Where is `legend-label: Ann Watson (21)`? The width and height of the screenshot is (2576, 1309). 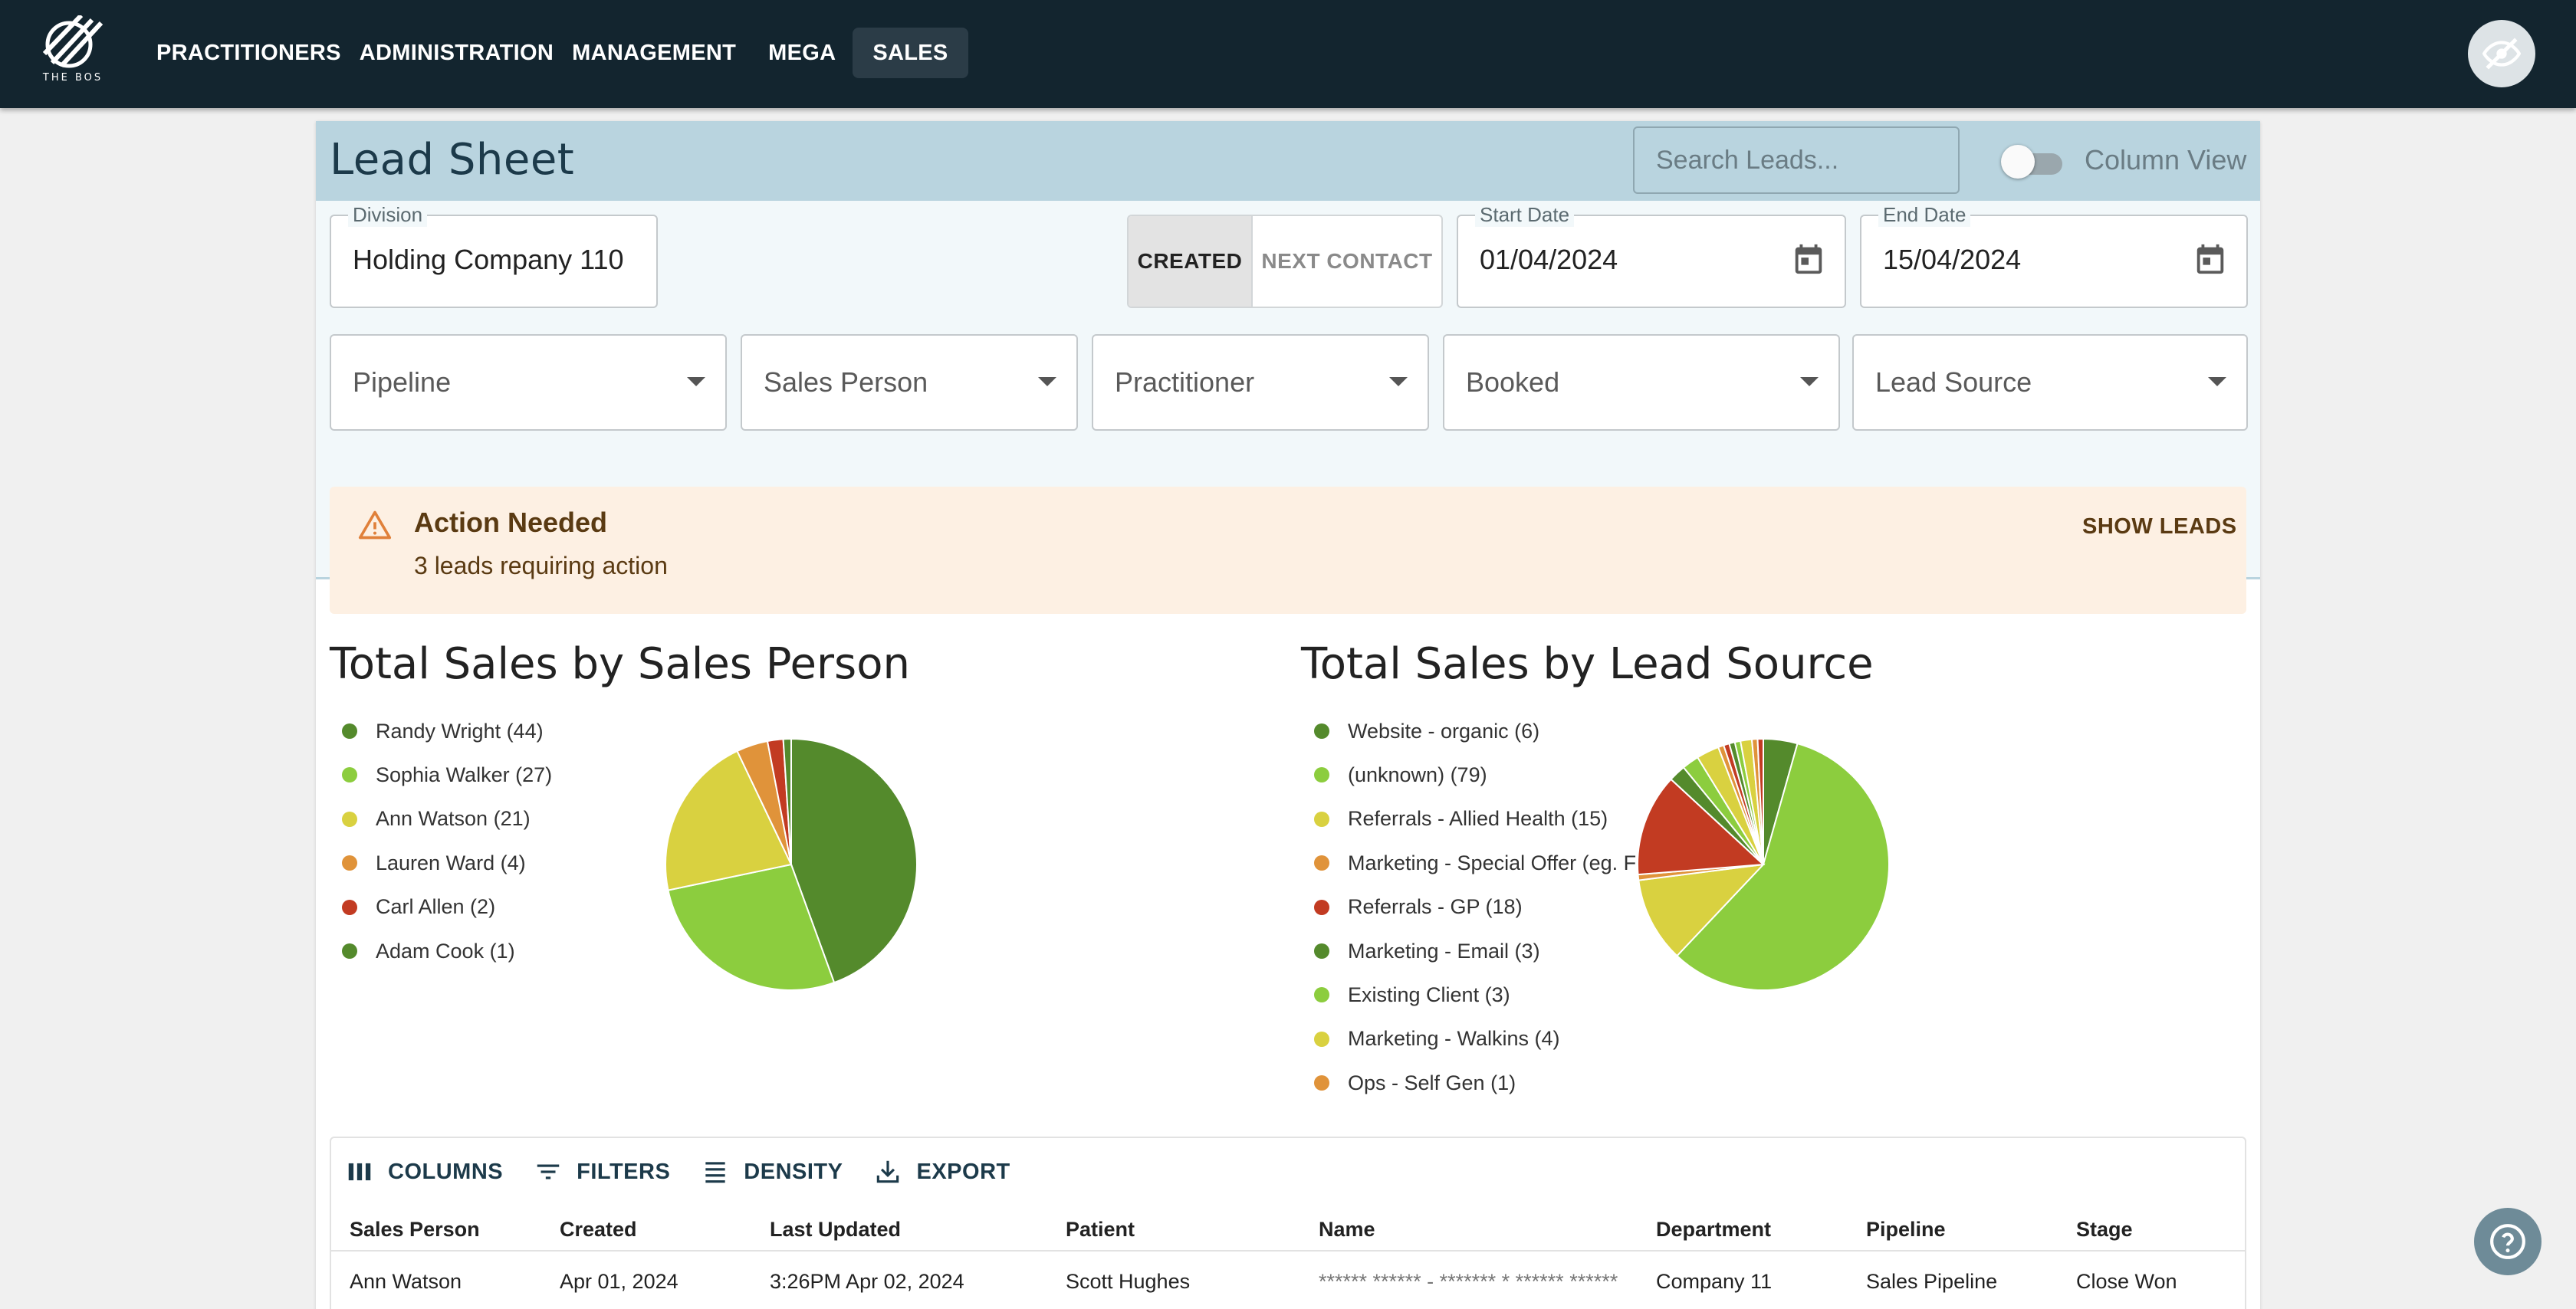
legend-label: Ann Watson (21) is located at coordinates (453, 819).